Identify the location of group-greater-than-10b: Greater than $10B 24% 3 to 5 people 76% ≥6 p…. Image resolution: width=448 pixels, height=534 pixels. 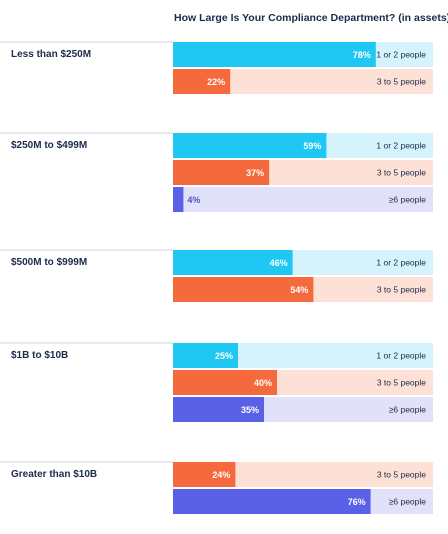
(216, 487).